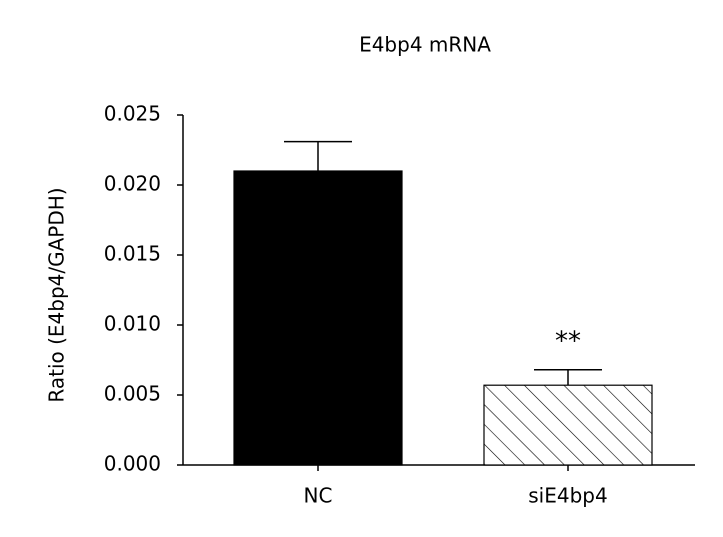 Image resolution: width=723 pixels, height=537 pixels. Describe the element at coordinates (132, 324) in the screenshot. I see `y-tick-label: 0.010` at that location.